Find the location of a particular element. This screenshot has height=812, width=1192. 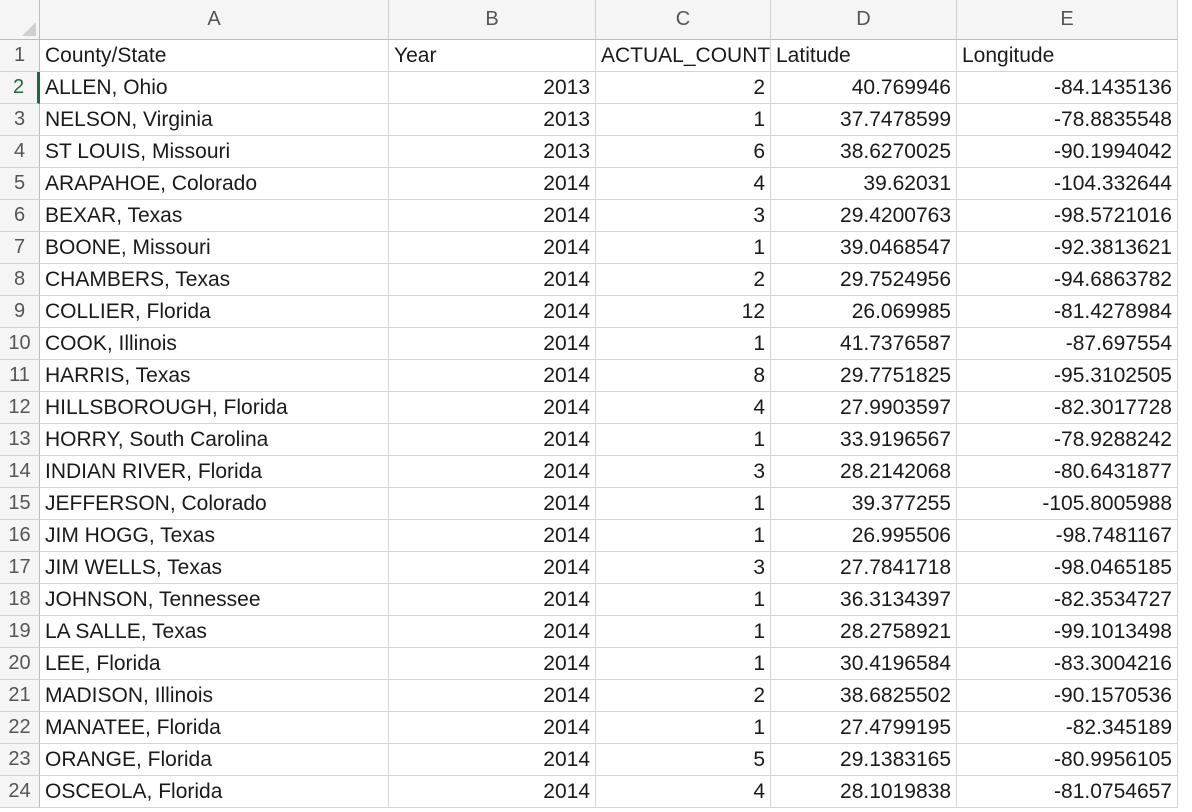

cell-latitude: 37.7478599 is located at coordinates (864, 120).